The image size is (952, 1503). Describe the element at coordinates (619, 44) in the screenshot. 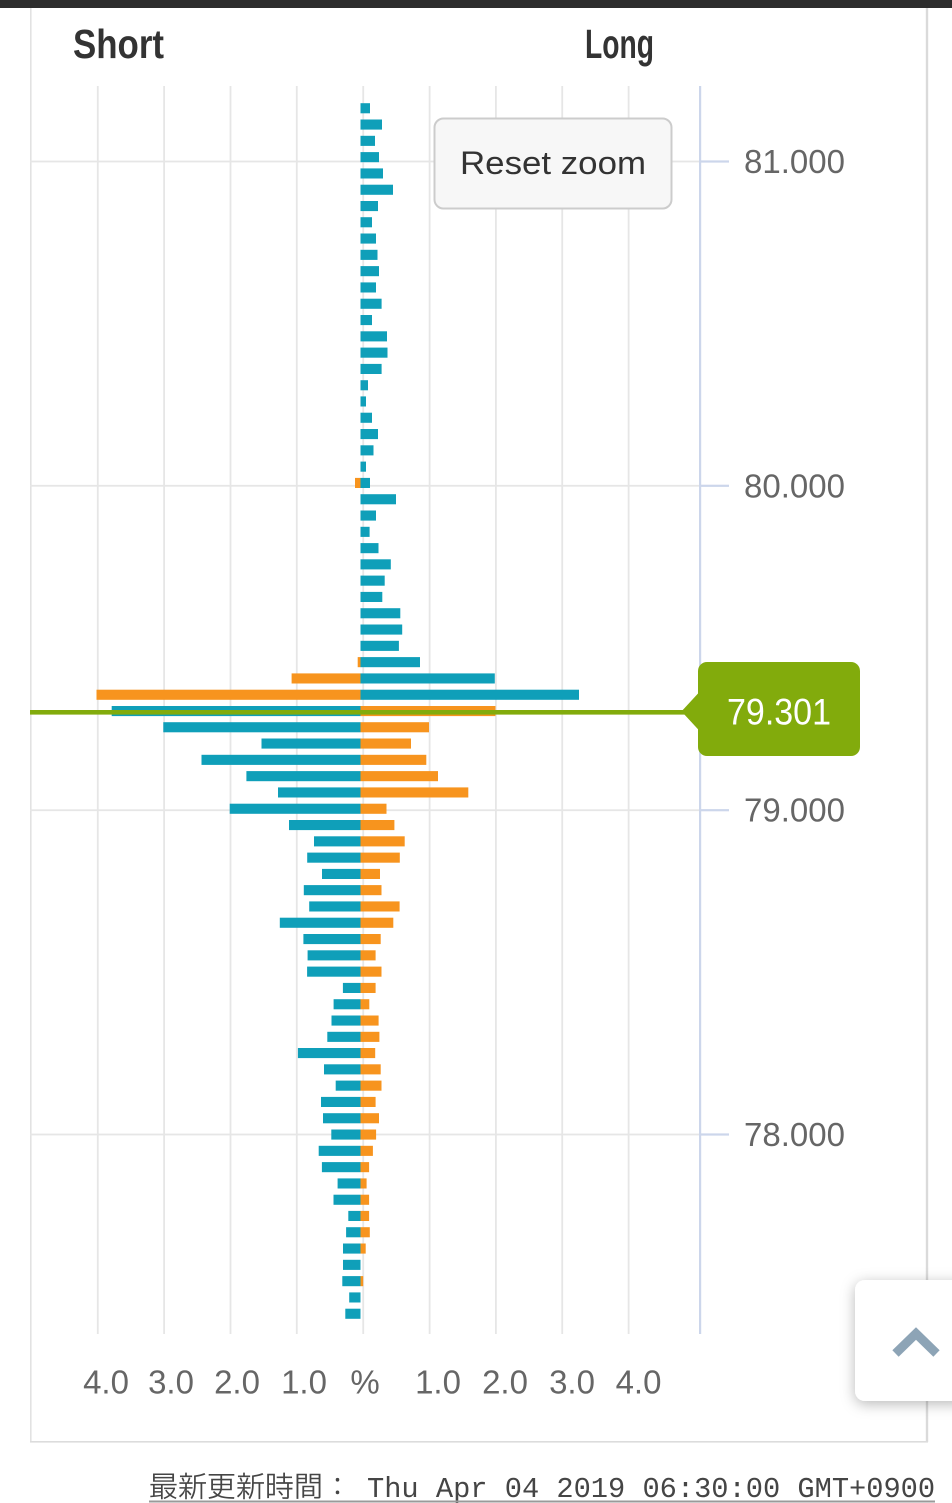

I see `svg-text: Long` at that location.